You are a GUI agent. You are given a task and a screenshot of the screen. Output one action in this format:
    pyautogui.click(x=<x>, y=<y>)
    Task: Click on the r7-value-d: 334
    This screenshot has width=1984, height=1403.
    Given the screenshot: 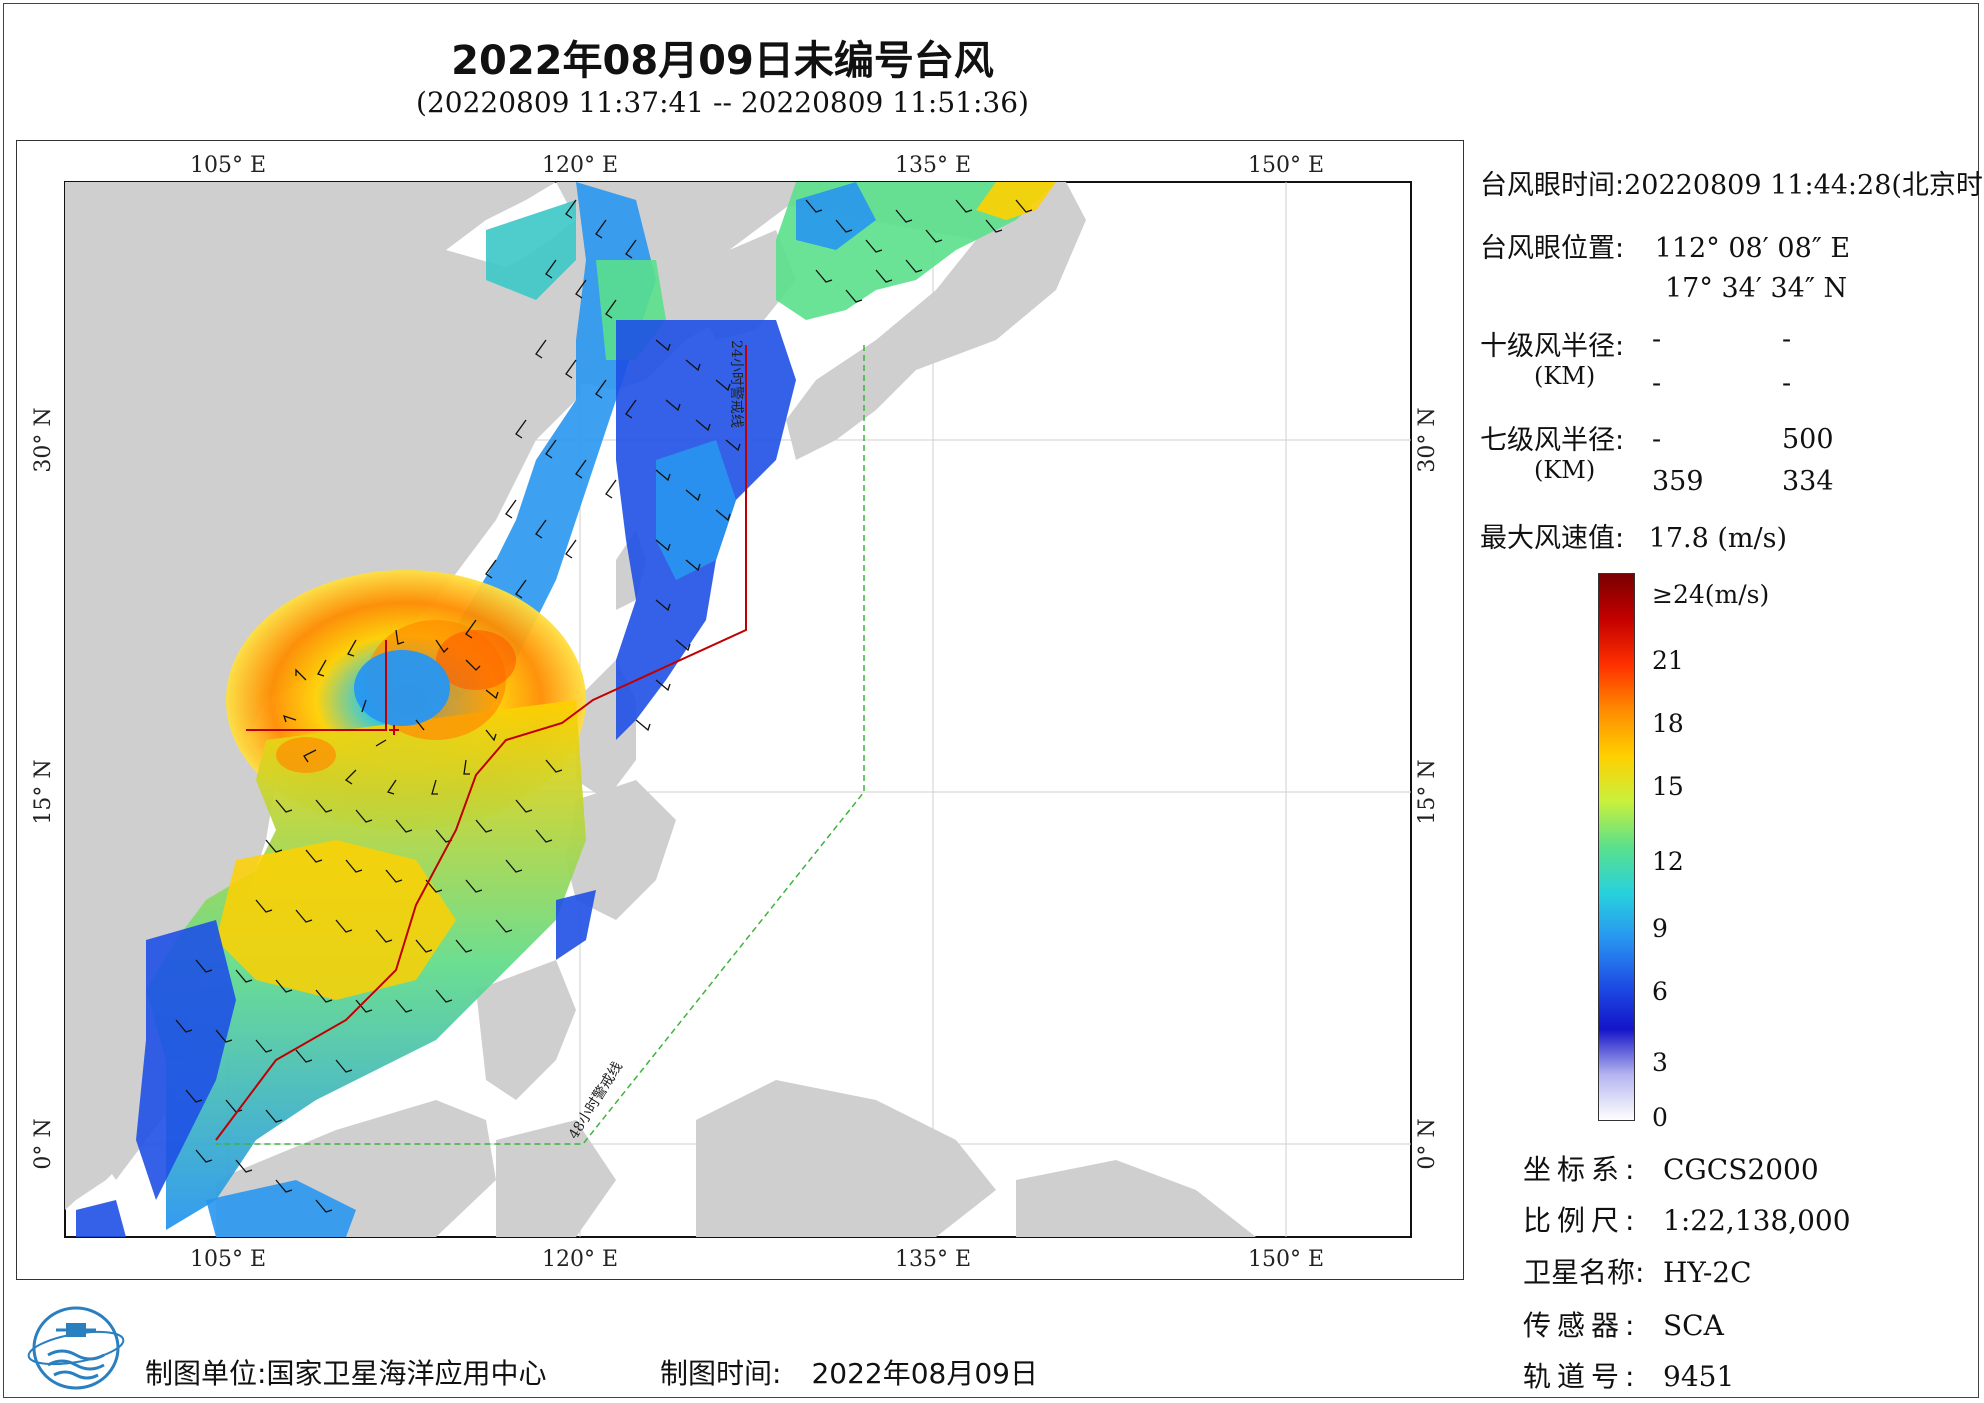 What is the action you would take?
    pyautogui.click(x=1808, y=481)
    